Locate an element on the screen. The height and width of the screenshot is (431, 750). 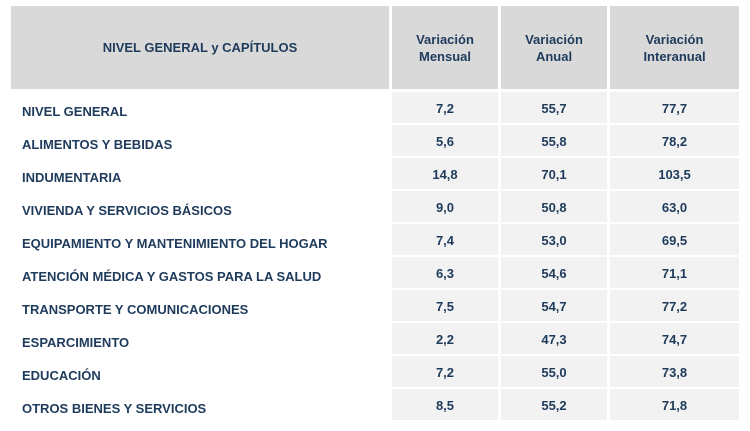
row-annual: 70,1 is located at coordinates (554, 173).